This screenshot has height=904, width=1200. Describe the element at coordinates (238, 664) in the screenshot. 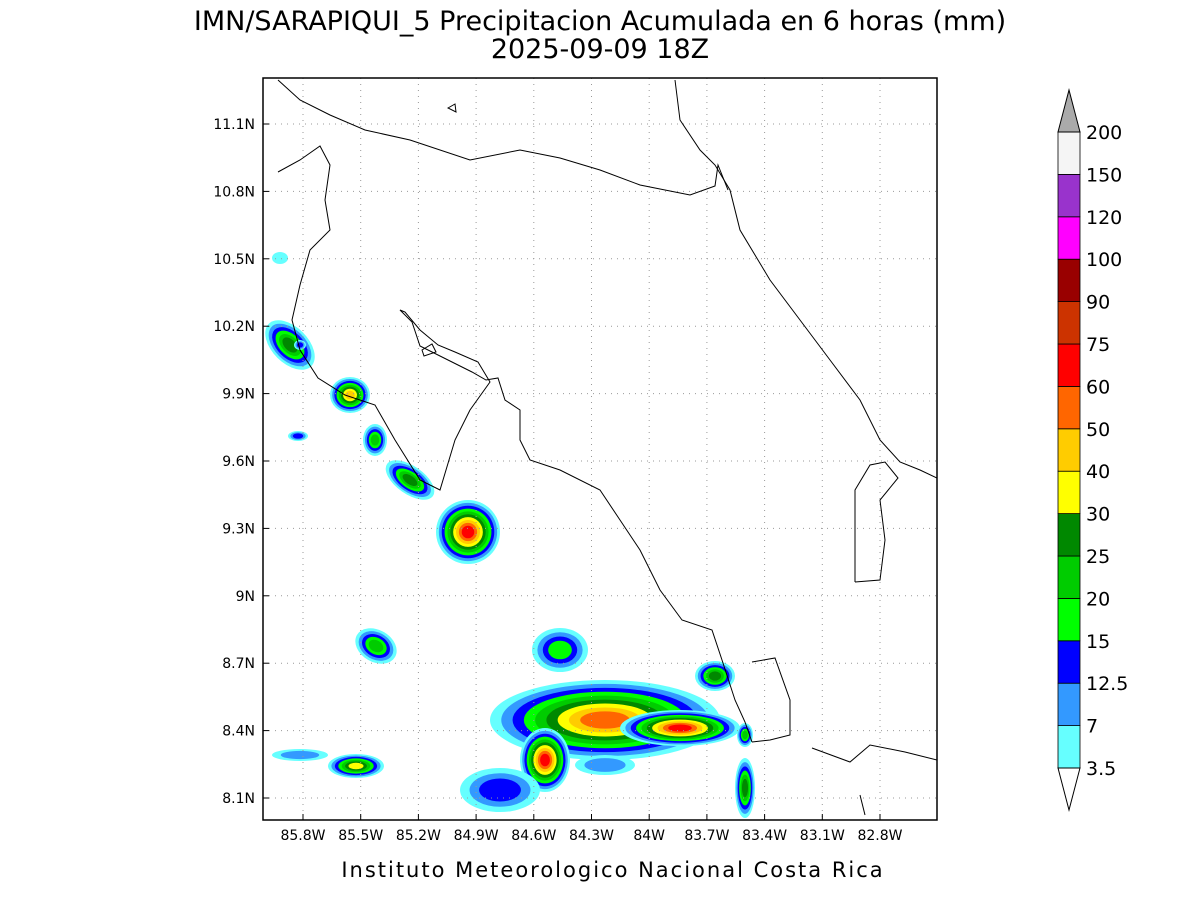

I see `lat-tick-label: 8.7N` at that location.